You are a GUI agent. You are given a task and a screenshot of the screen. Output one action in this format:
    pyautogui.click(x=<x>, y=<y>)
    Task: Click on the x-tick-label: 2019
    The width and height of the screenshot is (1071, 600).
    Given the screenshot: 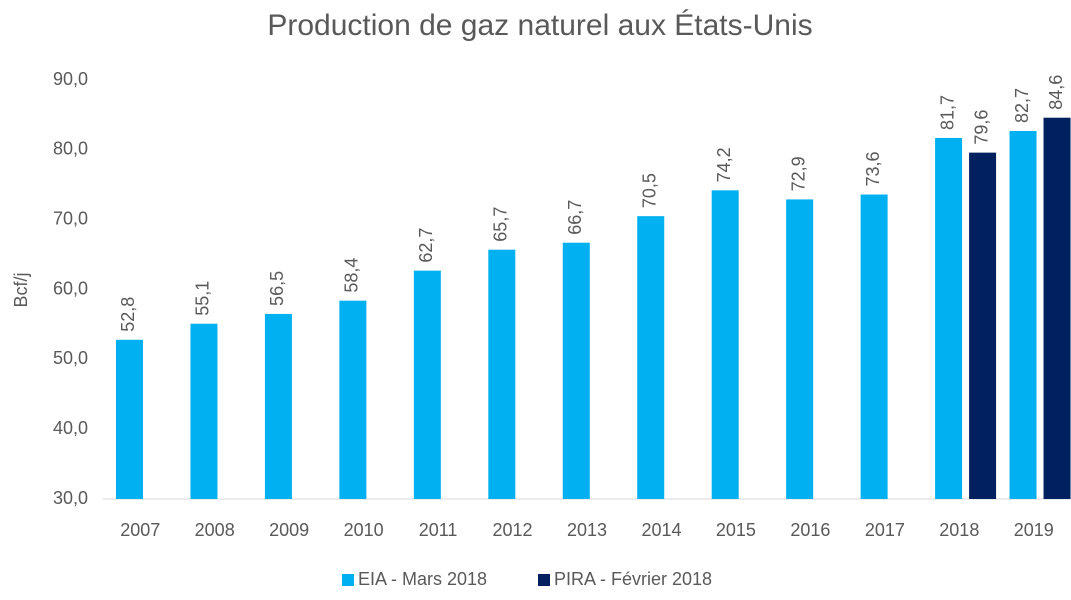 What is the action you would take?
    pyautogui.click(x=1034, y=530)
    